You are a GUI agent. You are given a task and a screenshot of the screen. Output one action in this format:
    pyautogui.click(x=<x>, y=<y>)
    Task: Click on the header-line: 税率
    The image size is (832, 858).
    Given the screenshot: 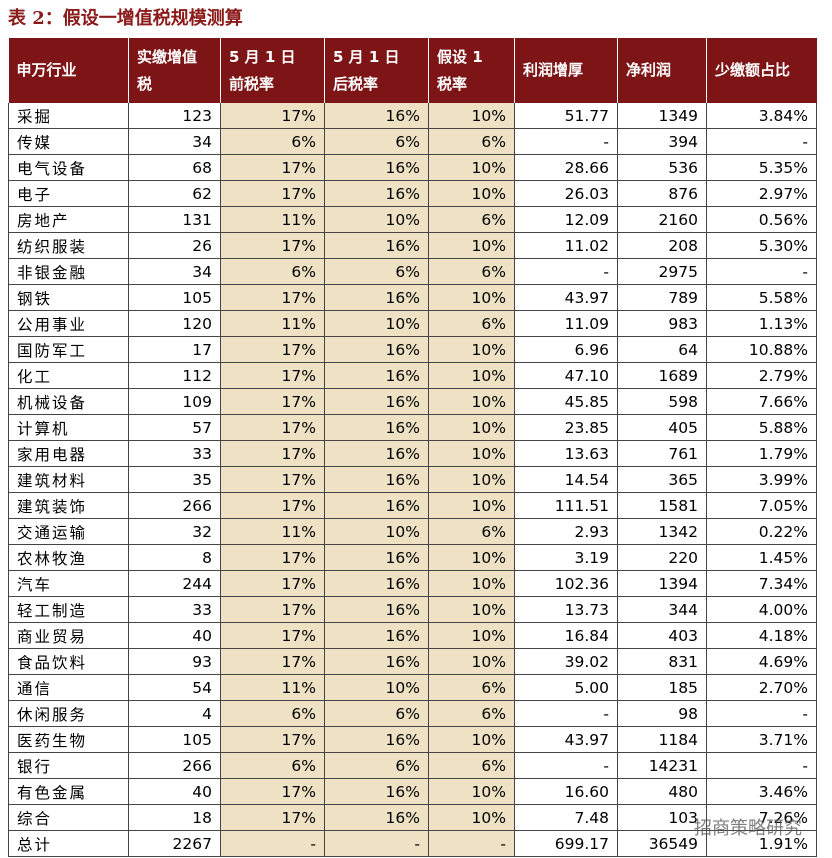 What is the action you would take?
    pyautogui.click(x=452, y=83)
    